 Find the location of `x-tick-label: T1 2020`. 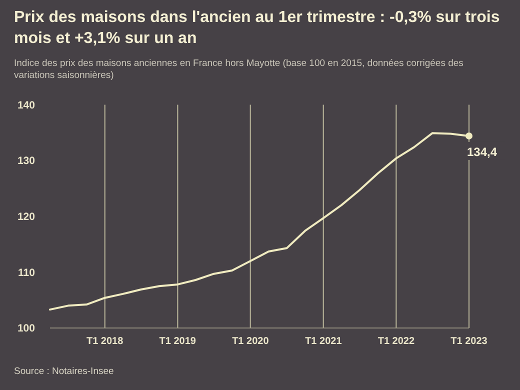

x-tick-label: T1 2020 is located at coordinates (251, 341).